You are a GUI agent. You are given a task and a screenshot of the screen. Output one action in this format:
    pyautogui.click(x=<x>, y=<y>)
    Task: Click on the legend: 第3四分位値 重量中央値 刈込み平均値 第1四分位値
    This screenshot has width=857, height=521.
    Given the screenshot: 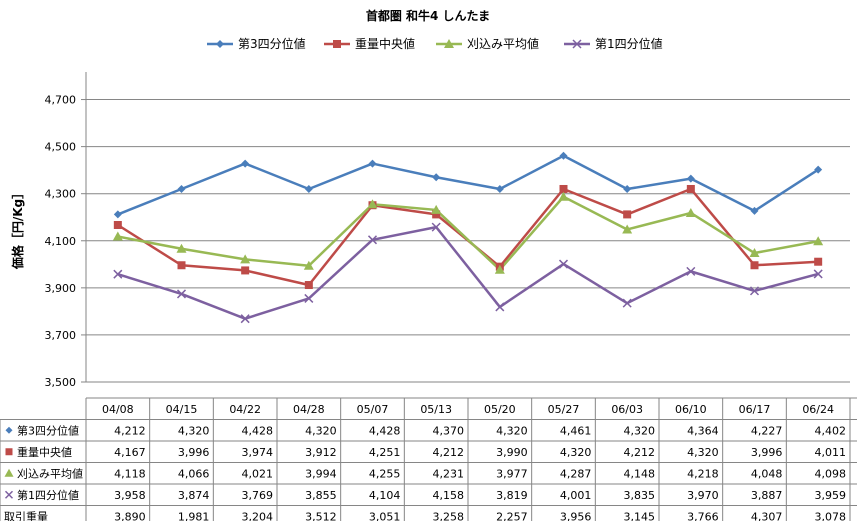 What is the action you would take?
    pyautogui.click(x=435, y=43)
    